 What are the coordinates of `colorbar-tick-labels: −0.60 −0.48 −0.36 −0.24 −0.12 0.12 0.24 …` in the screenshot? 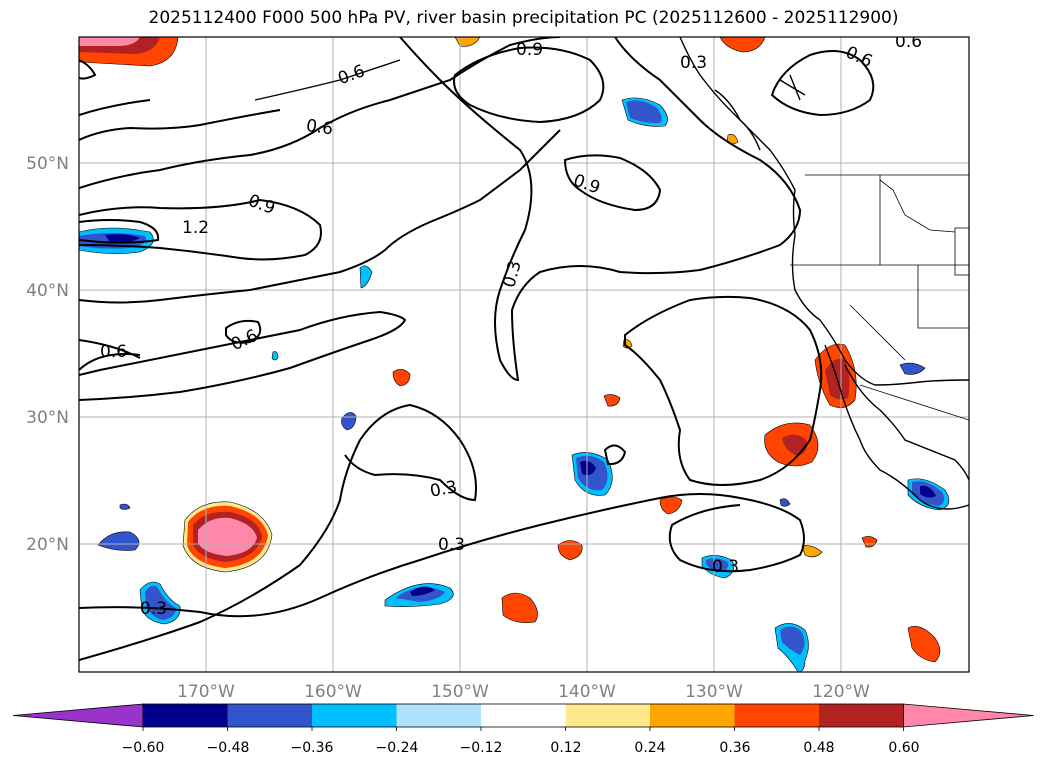 It's located at (521, 748).